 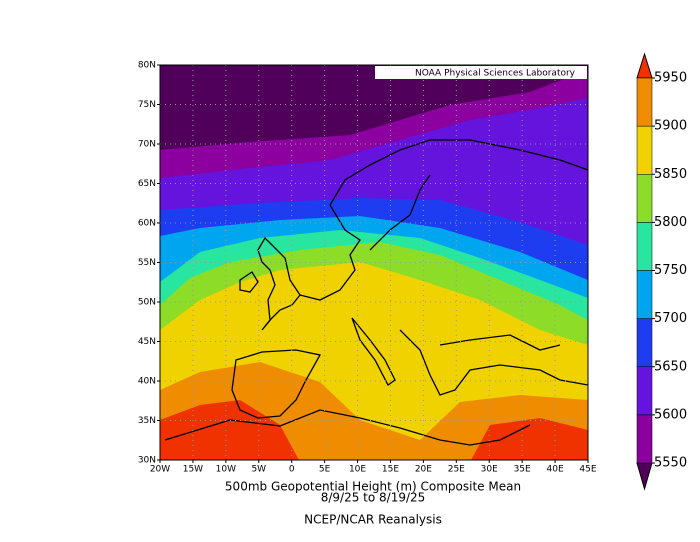 I want to click on lat-tick-label: 40N, so click(x=147, y=382).